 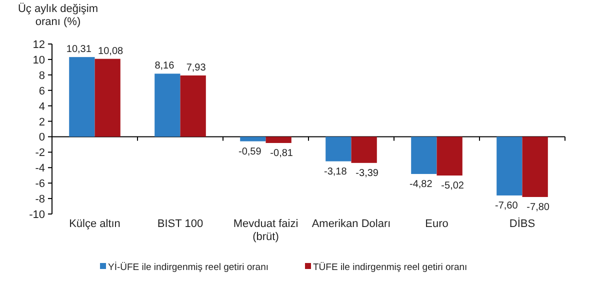 What do you see at coordinates (41, 138) in the screenshot?
I see `y-tick-label: 0` at bounding box center [41, 138].